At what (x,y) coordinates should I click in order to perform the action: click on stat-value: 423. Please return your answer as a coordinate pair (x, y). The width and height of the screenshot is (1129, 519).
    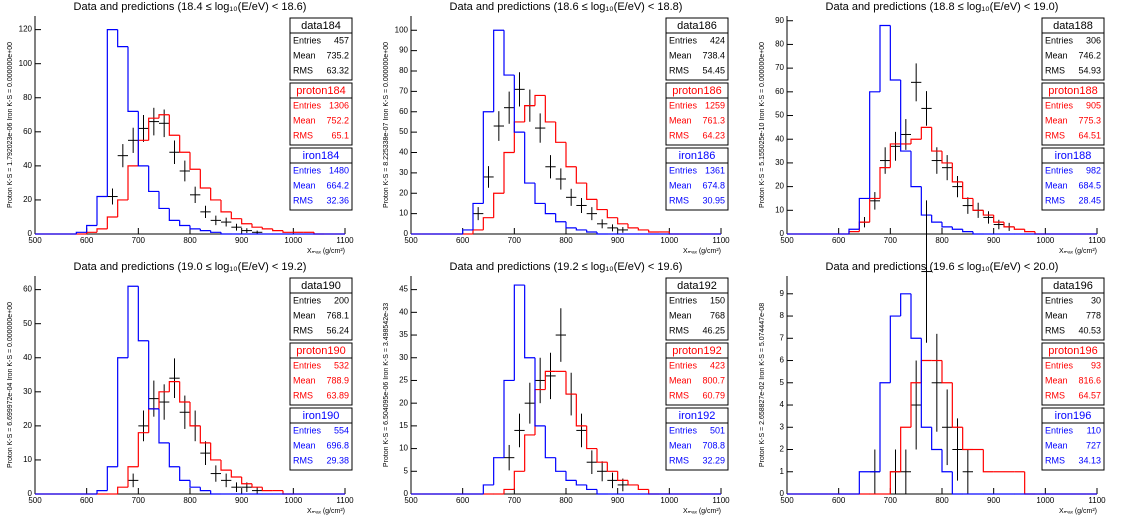
    Looking at the image, I should click on (717, 365).